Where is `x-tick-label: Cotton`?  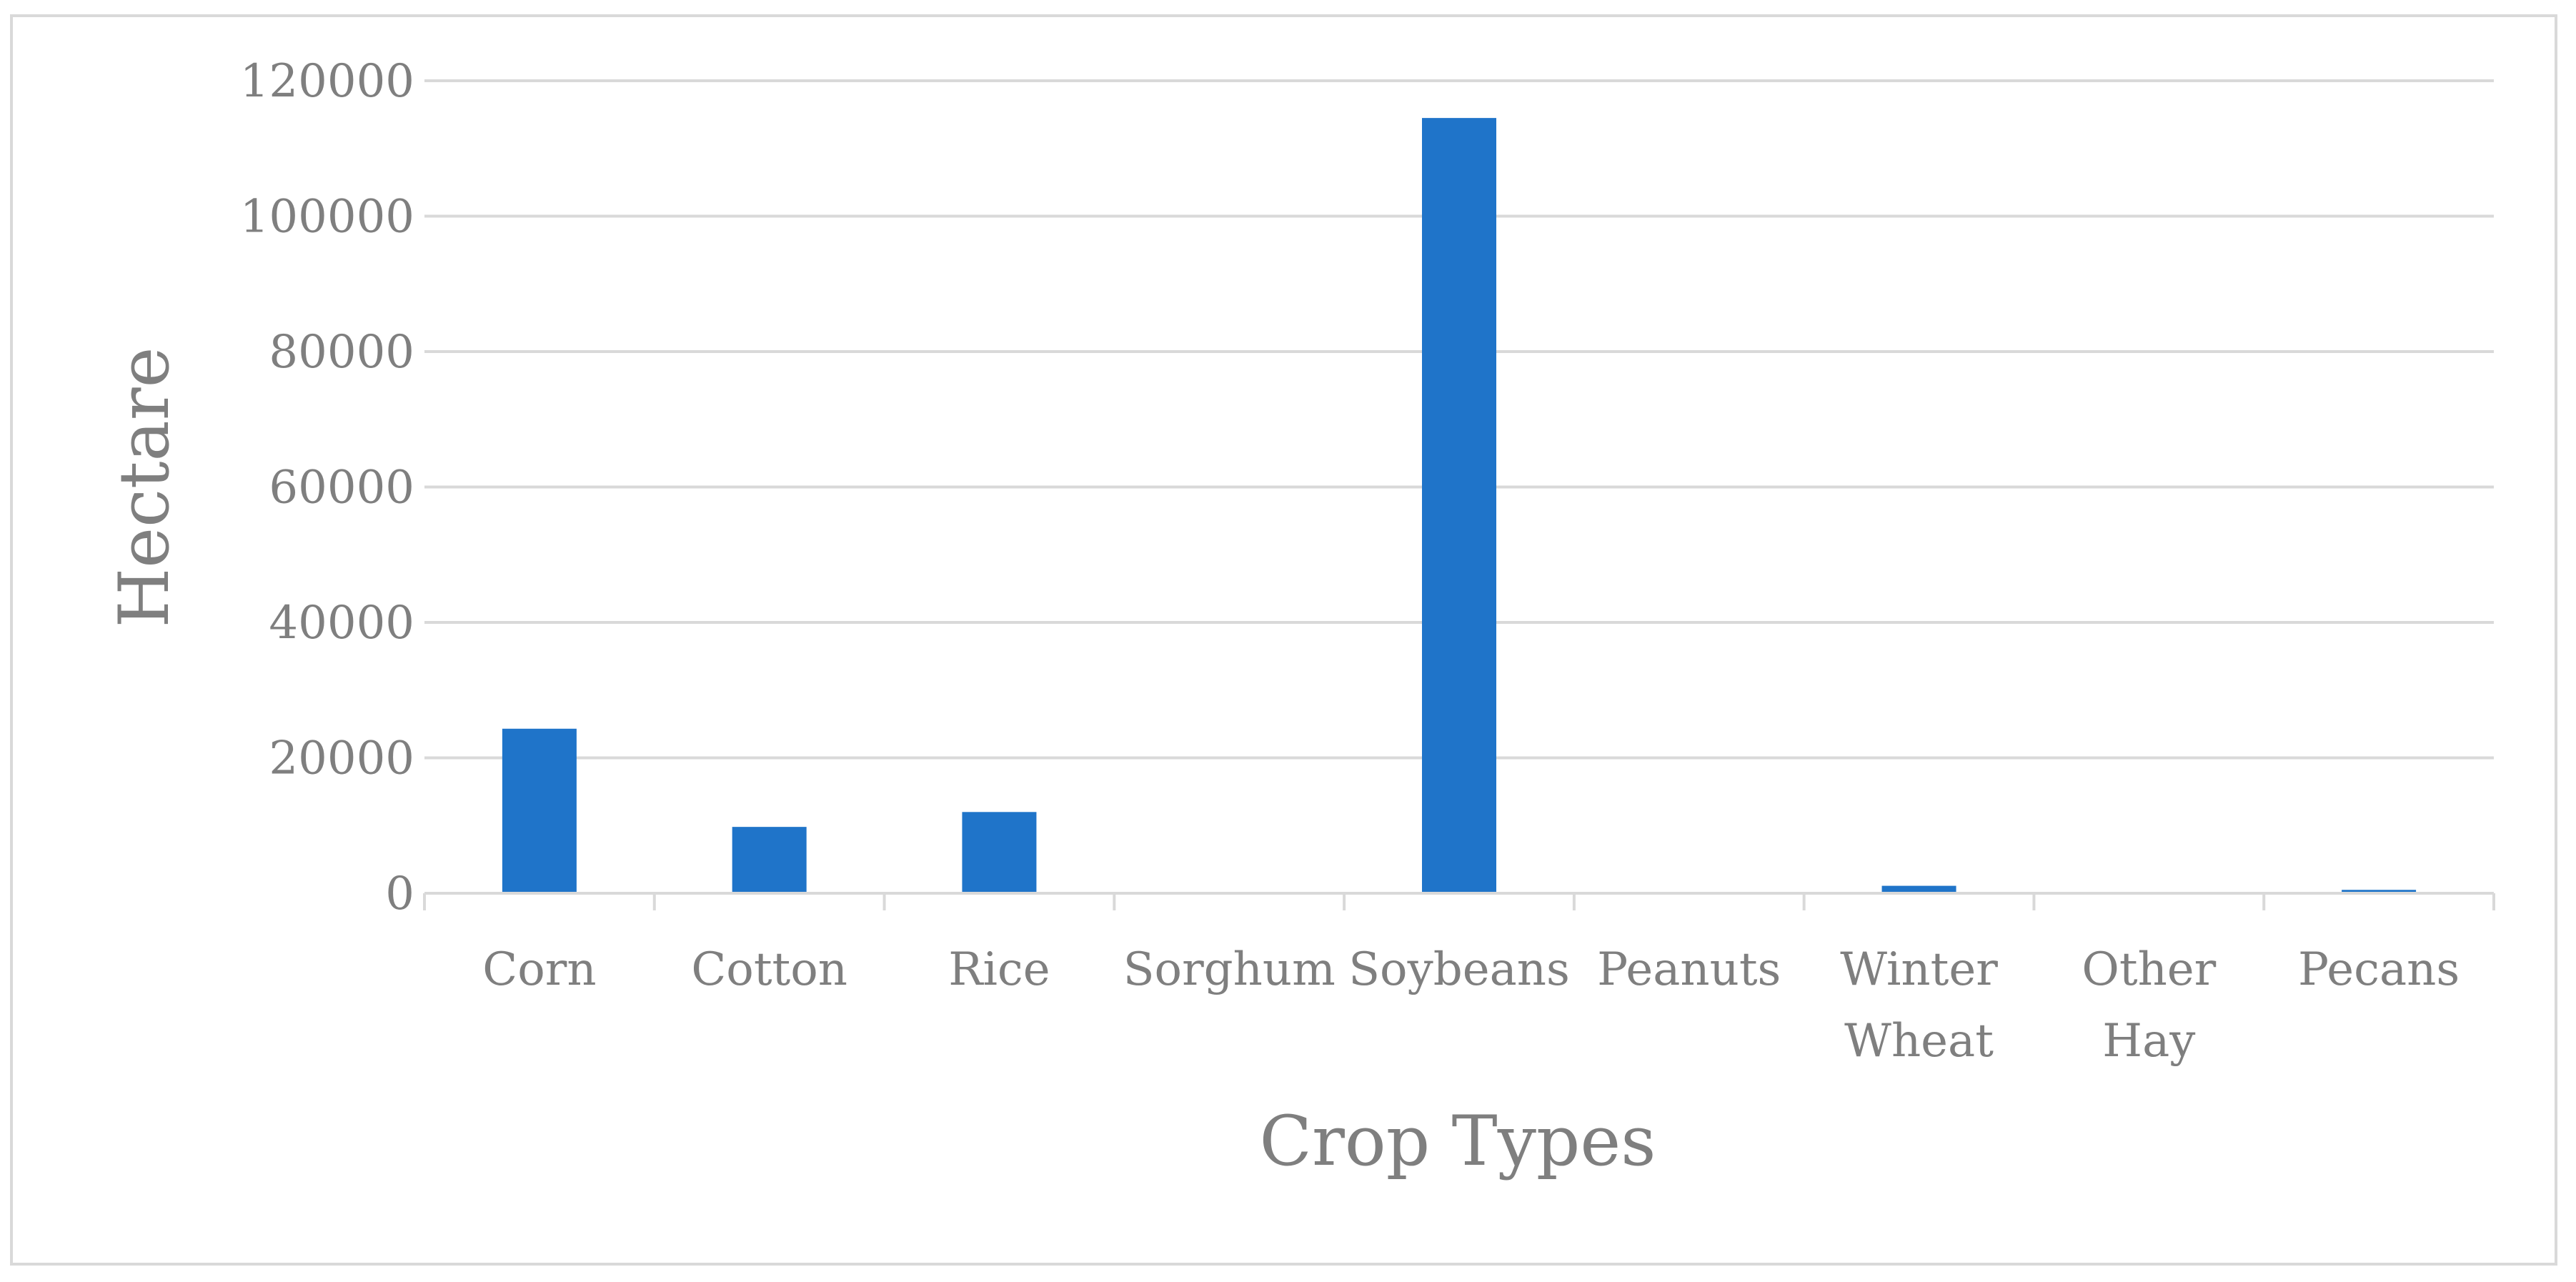
x-tick-label: Cotton is located at coordinates (769, 969).